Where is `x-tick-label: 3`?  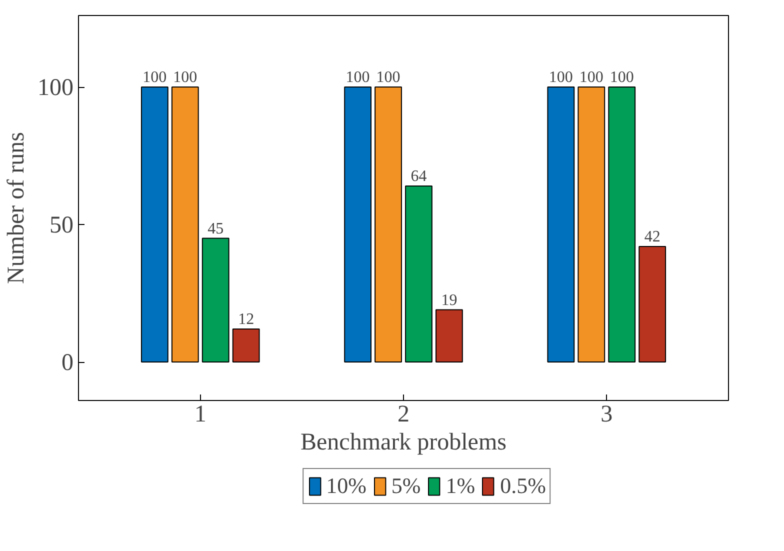 x-tick-label: 3 is located at coordinates (606, 415).